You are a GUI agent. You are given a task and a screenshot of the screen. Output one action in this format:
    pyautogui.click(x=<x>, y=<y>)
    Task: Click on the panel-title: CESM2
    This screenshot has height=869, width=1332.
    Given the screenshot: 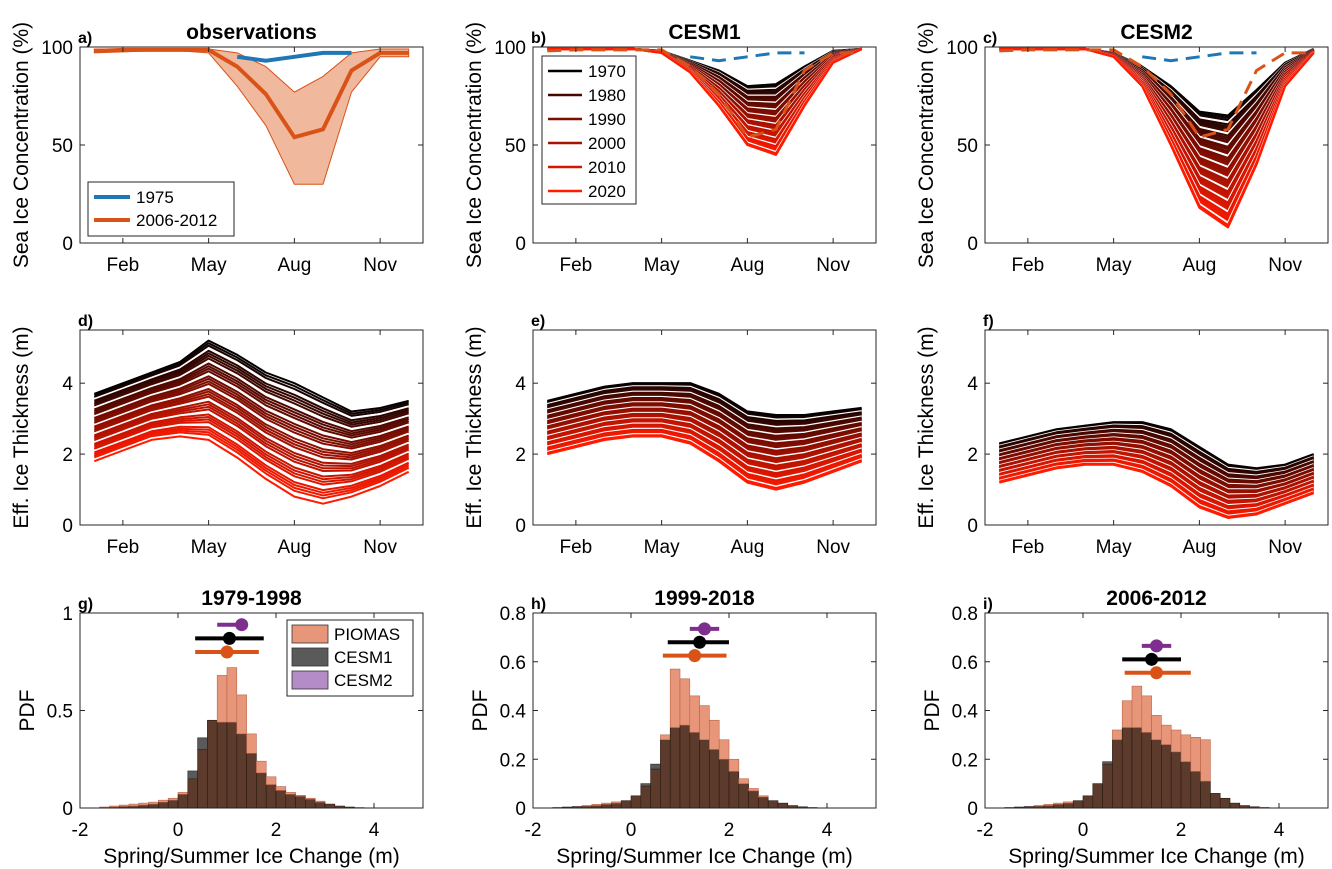 What is the action you would take?
    pyautogui.click(x=1156, y=32)
    